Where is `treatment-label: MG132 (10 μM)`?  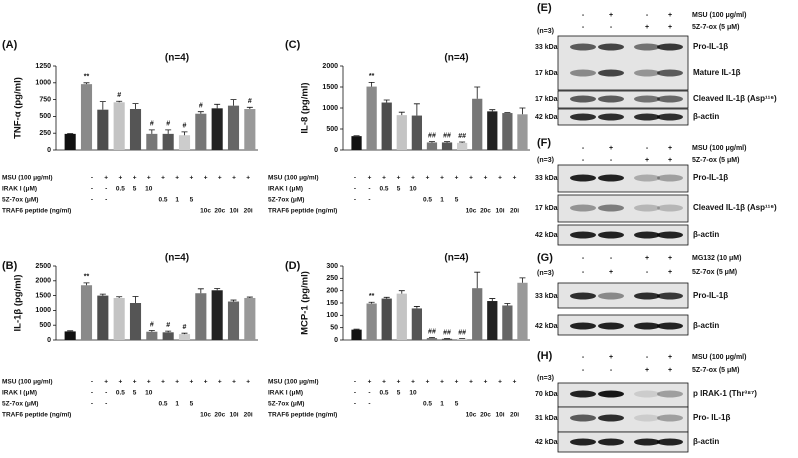
treatment-label: MG132 (10 μM) is located at coordinates (716, 258).